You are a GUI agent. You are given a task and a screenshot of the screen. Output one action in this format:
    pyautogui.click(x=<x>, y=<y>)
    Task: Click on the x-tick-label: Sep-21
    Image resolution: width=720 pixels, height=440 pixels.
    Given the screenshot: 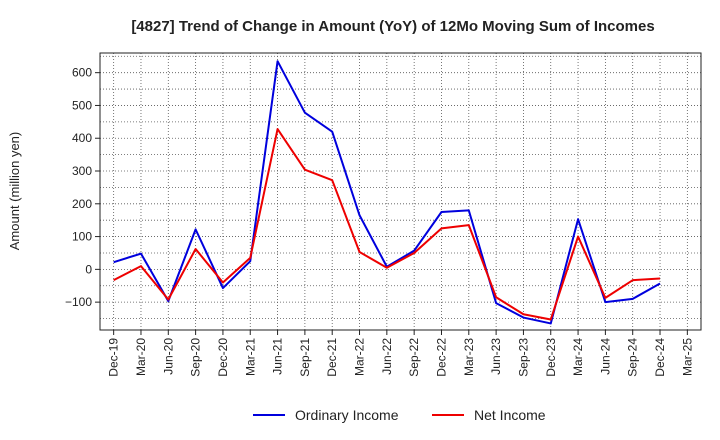 What is the action you would take?
    pyautogui.click(x=305, y=357)
    